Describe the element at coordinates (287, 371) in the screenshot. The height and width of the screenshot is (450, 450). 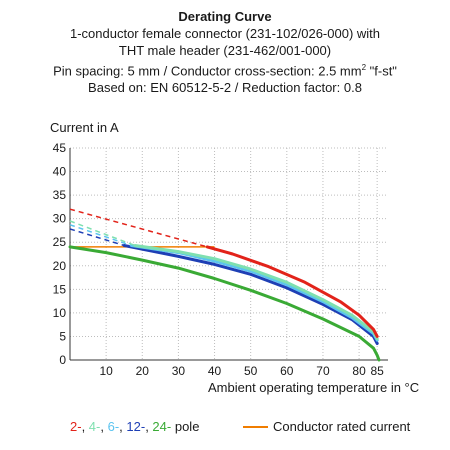
I see `x-tick-label: 60` at that location.